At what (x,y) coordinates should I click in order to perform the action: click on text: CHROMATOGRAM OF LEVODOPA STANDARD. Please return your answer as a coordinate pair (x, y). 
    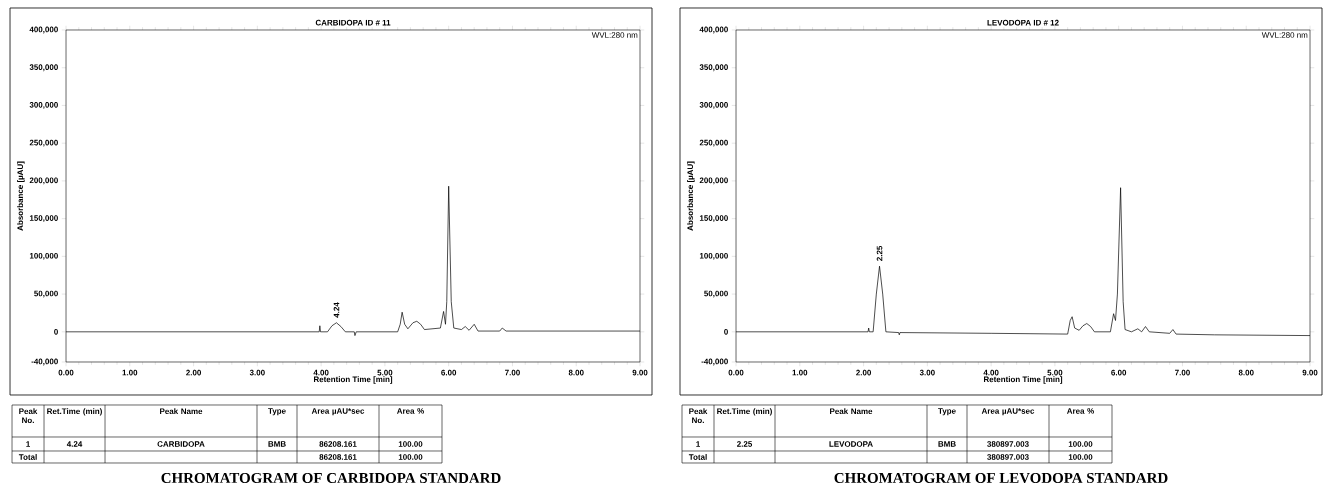
    Looking at the image, I should click on (1001, 478).